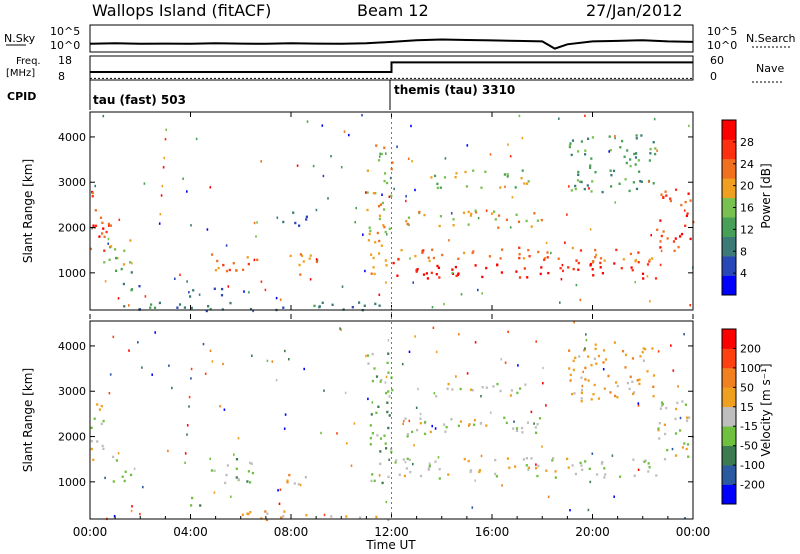 Image resolution: width=800 pixels, height=554 pixels. I want to click on velocity-y-tick-label: 2000, so click(72, 437).